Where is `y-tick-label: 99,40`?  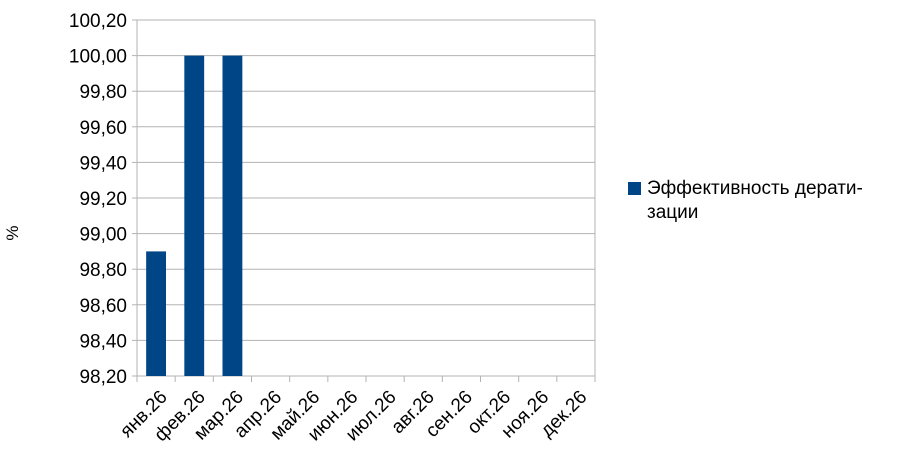 y-tick-label: 99,40 is located at coordinates (103, 163).